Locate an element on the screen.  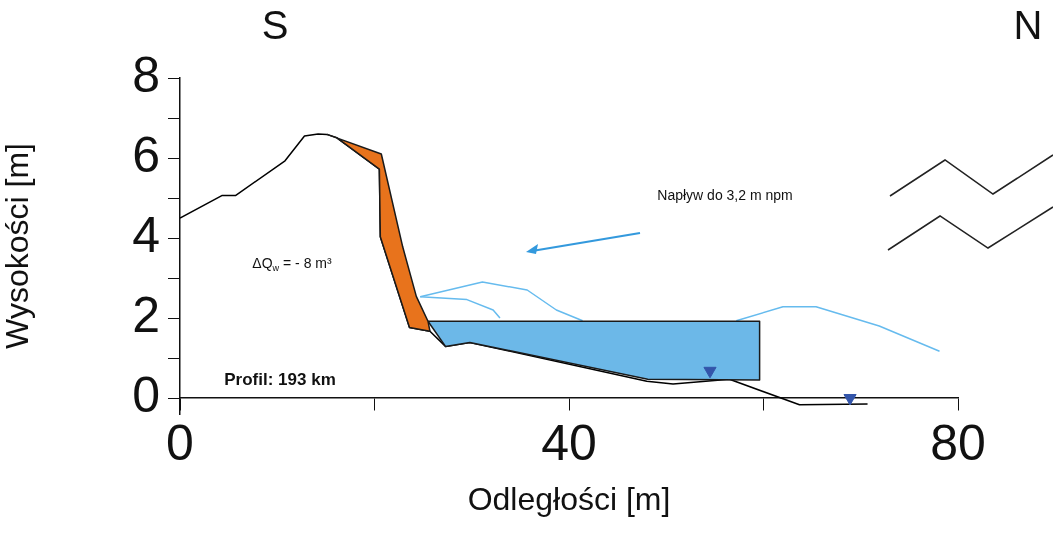
y-tick-label: 4 is located at coordinates (146, 234).